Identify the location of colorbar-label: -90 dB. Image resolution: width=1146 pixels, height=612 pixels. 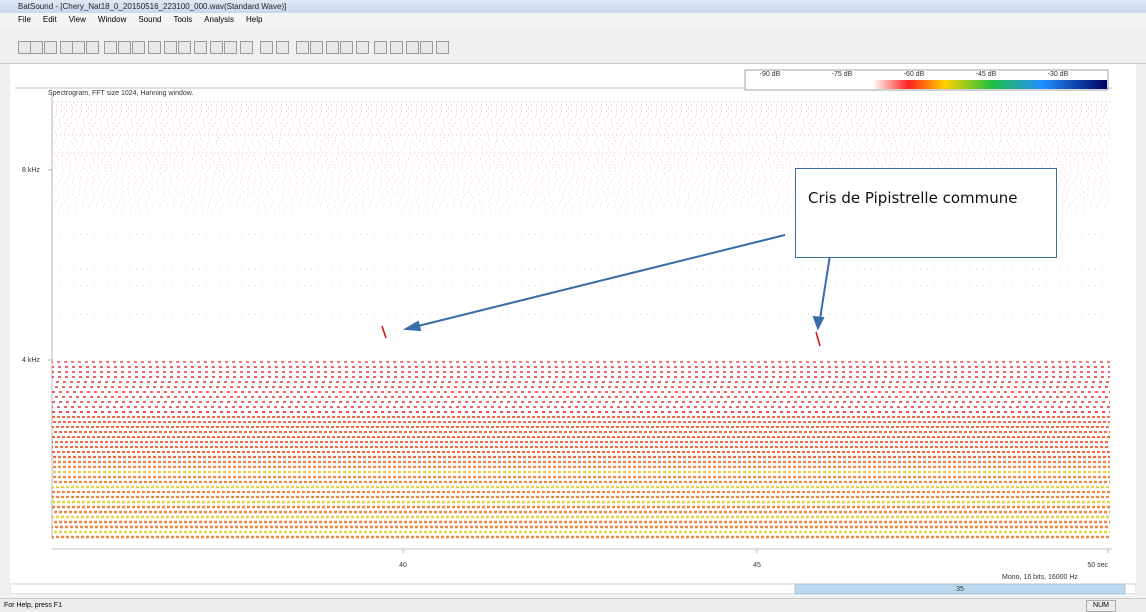
(770, 74).